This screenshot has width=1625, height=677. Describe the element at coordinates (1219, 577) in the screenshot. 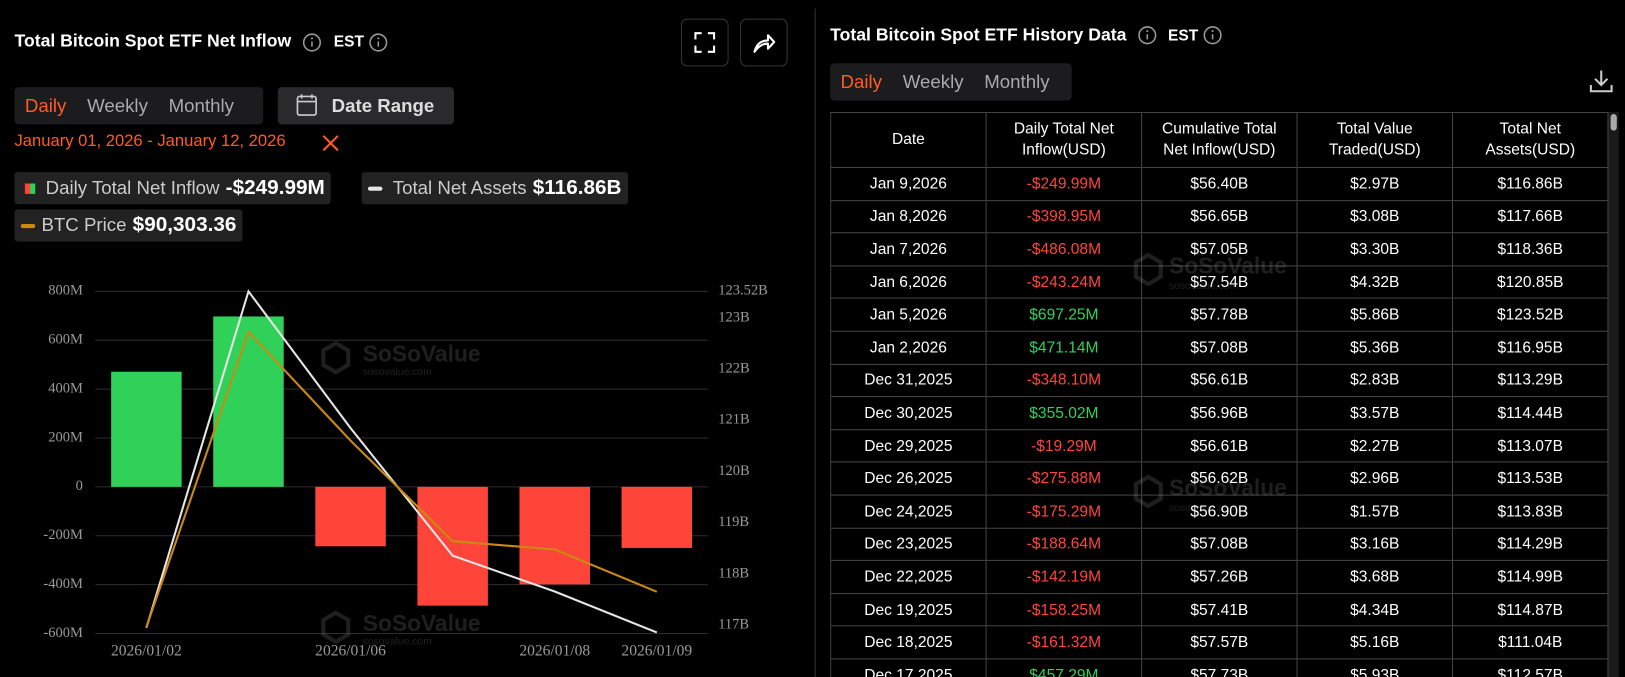

I see `table-cell: $57.26B` at that location.